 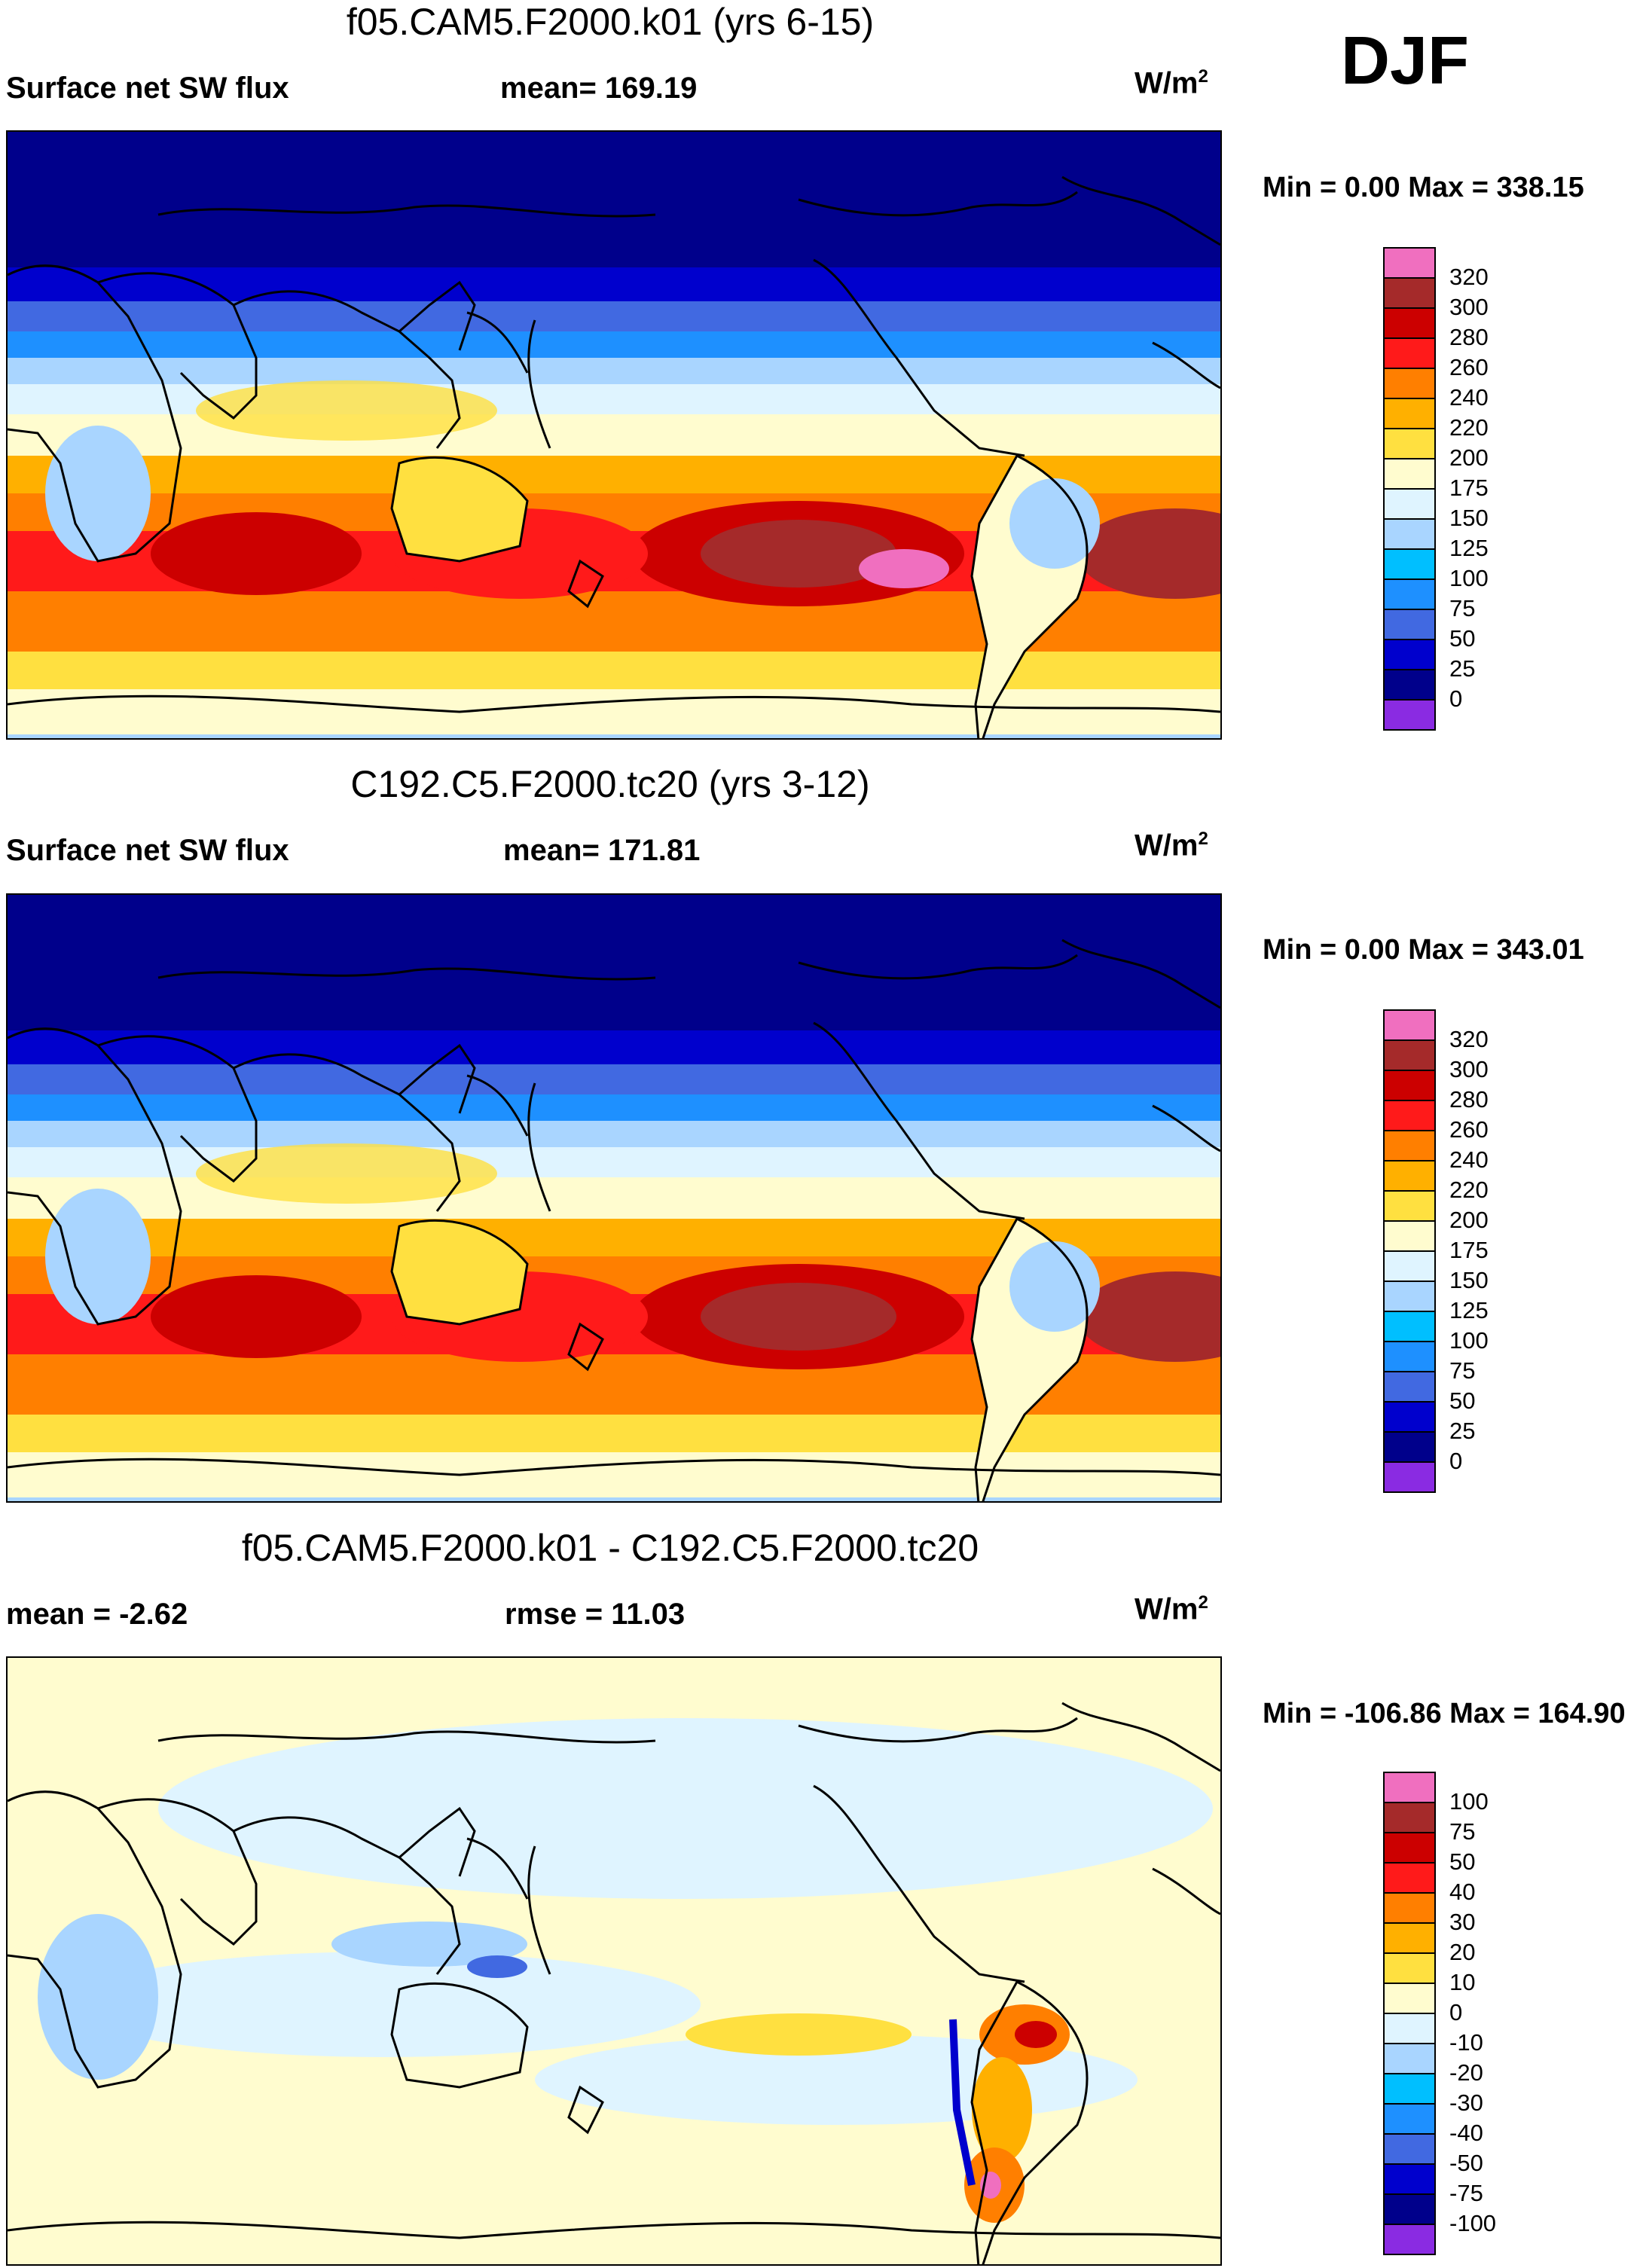 I want to click on panel-3-mean: mean = -2.62, so click(x=97, y=1615).